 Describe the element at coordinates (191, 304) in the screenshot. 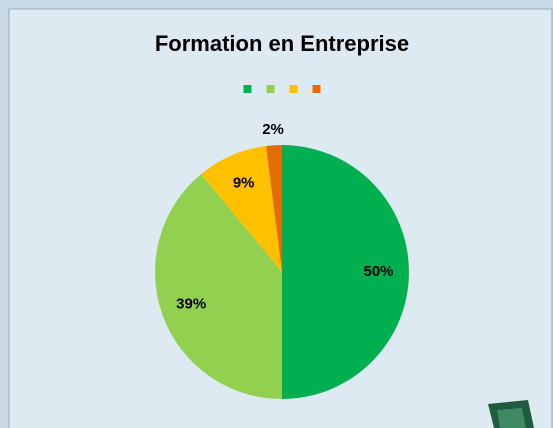

I see `data-label: 39%` at that location.